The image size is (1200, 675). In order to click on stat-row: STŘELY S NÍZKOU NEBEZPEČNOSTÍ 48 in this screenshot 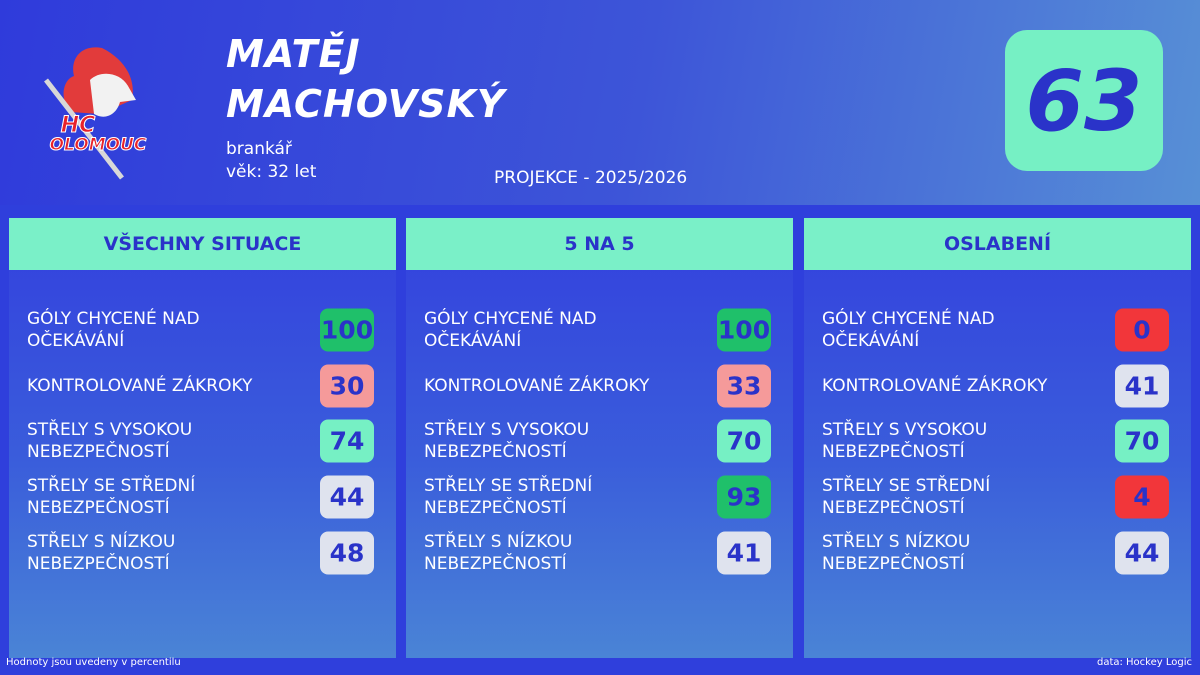, I will do `click(202, 553)`.